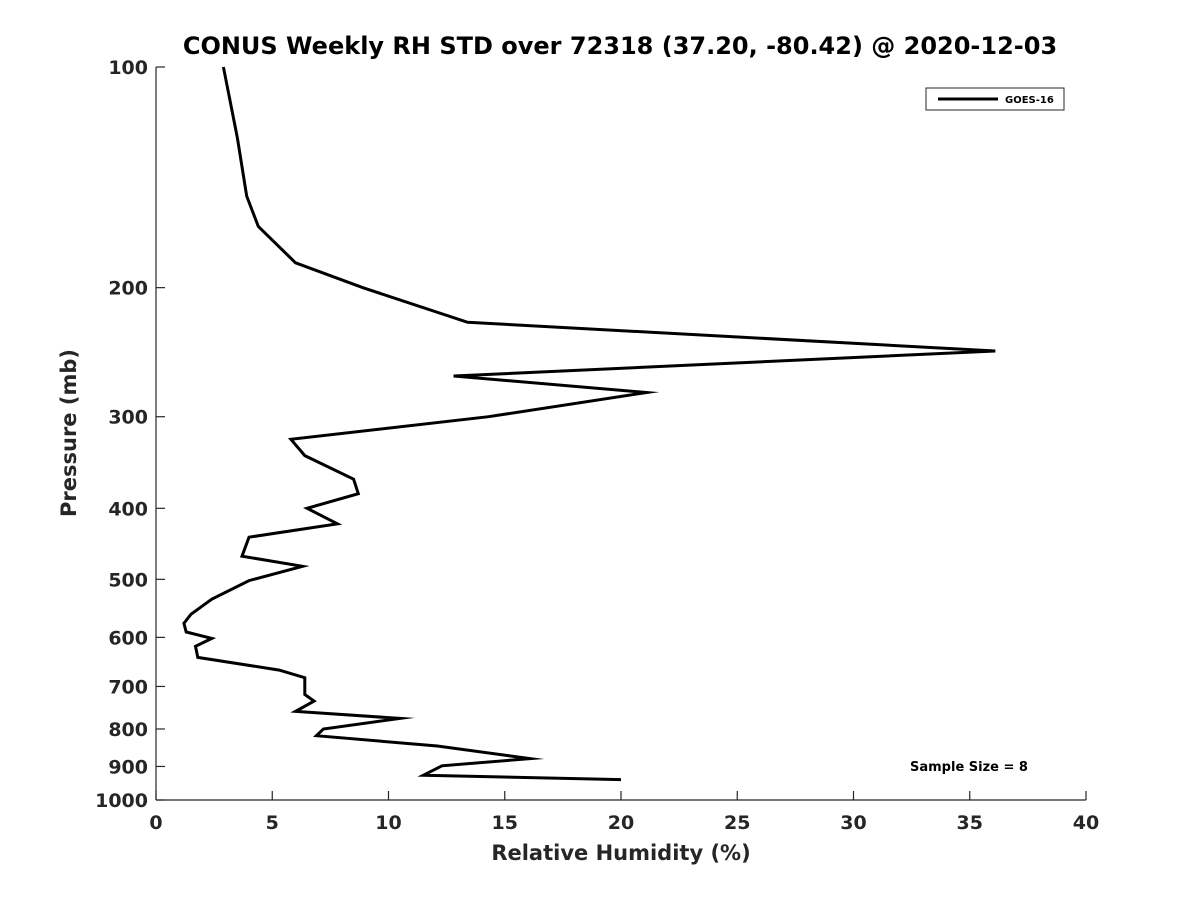  What do you see at coordinates (128, 289) in the screenshot?
I see `y-tick-label: 200` at bounding box center [128, 289].